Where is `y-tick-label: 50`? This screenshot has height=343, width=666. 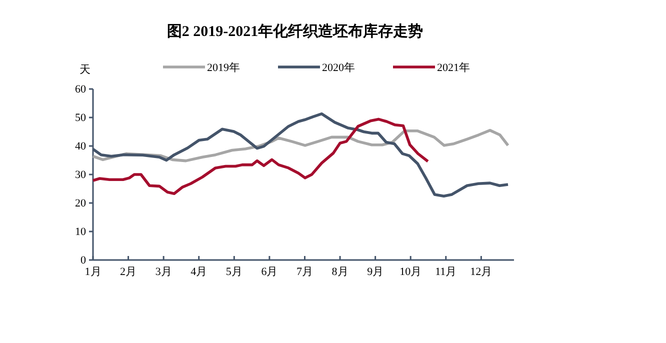
y-tick-label: 50 is located at coordinates (80, 118).